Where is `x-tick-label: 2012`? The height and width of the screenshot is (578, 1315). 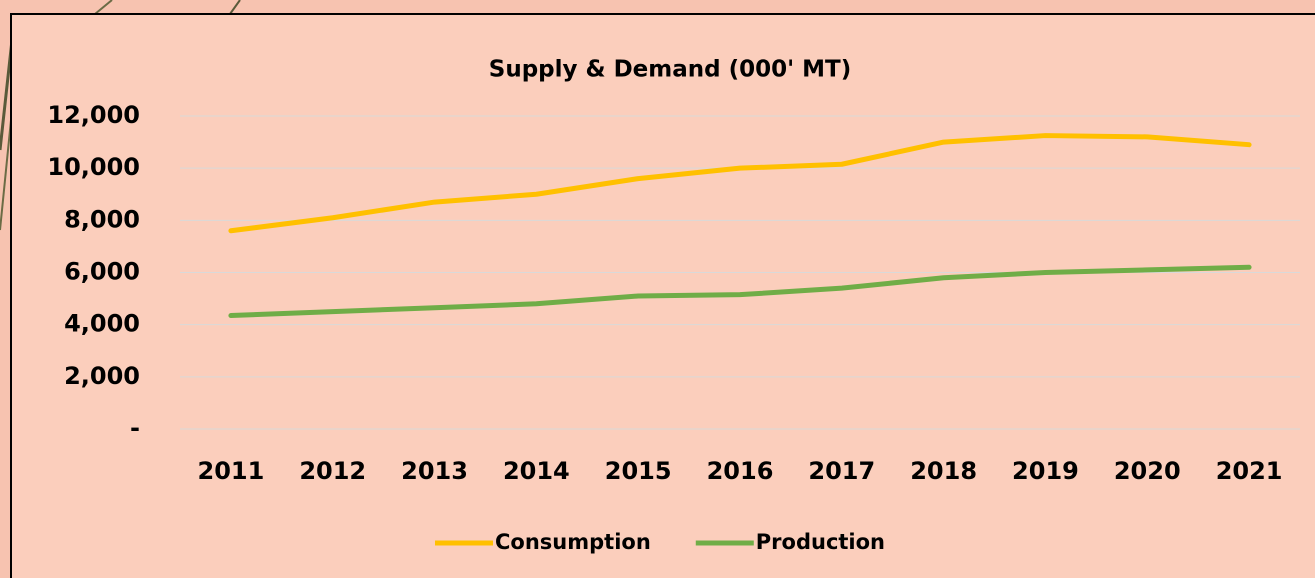 x-tick-label: 2012 is located at coordinates (332, 471).